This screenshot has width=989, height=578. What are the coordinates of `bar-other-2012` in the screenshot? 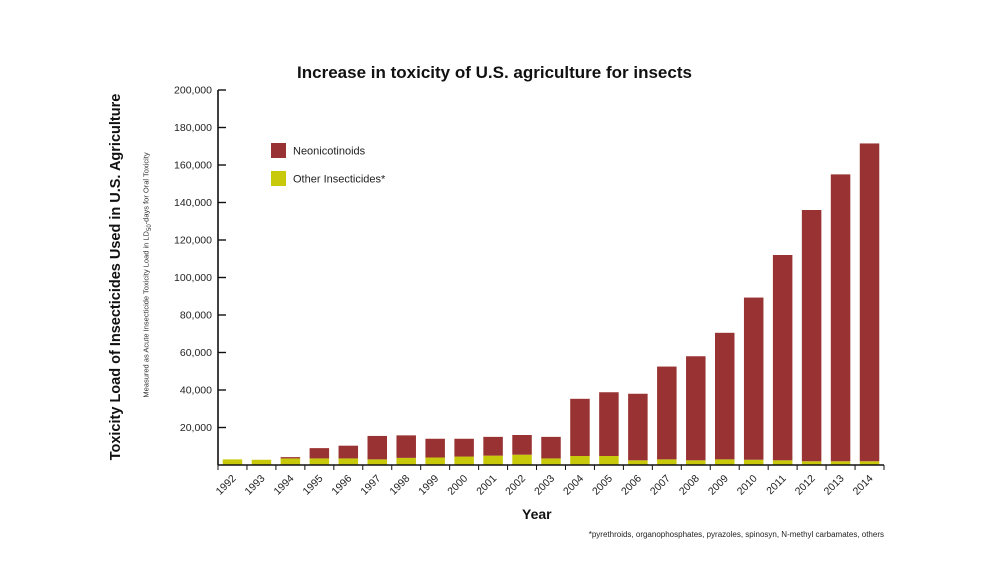 It's located at (811, 463).